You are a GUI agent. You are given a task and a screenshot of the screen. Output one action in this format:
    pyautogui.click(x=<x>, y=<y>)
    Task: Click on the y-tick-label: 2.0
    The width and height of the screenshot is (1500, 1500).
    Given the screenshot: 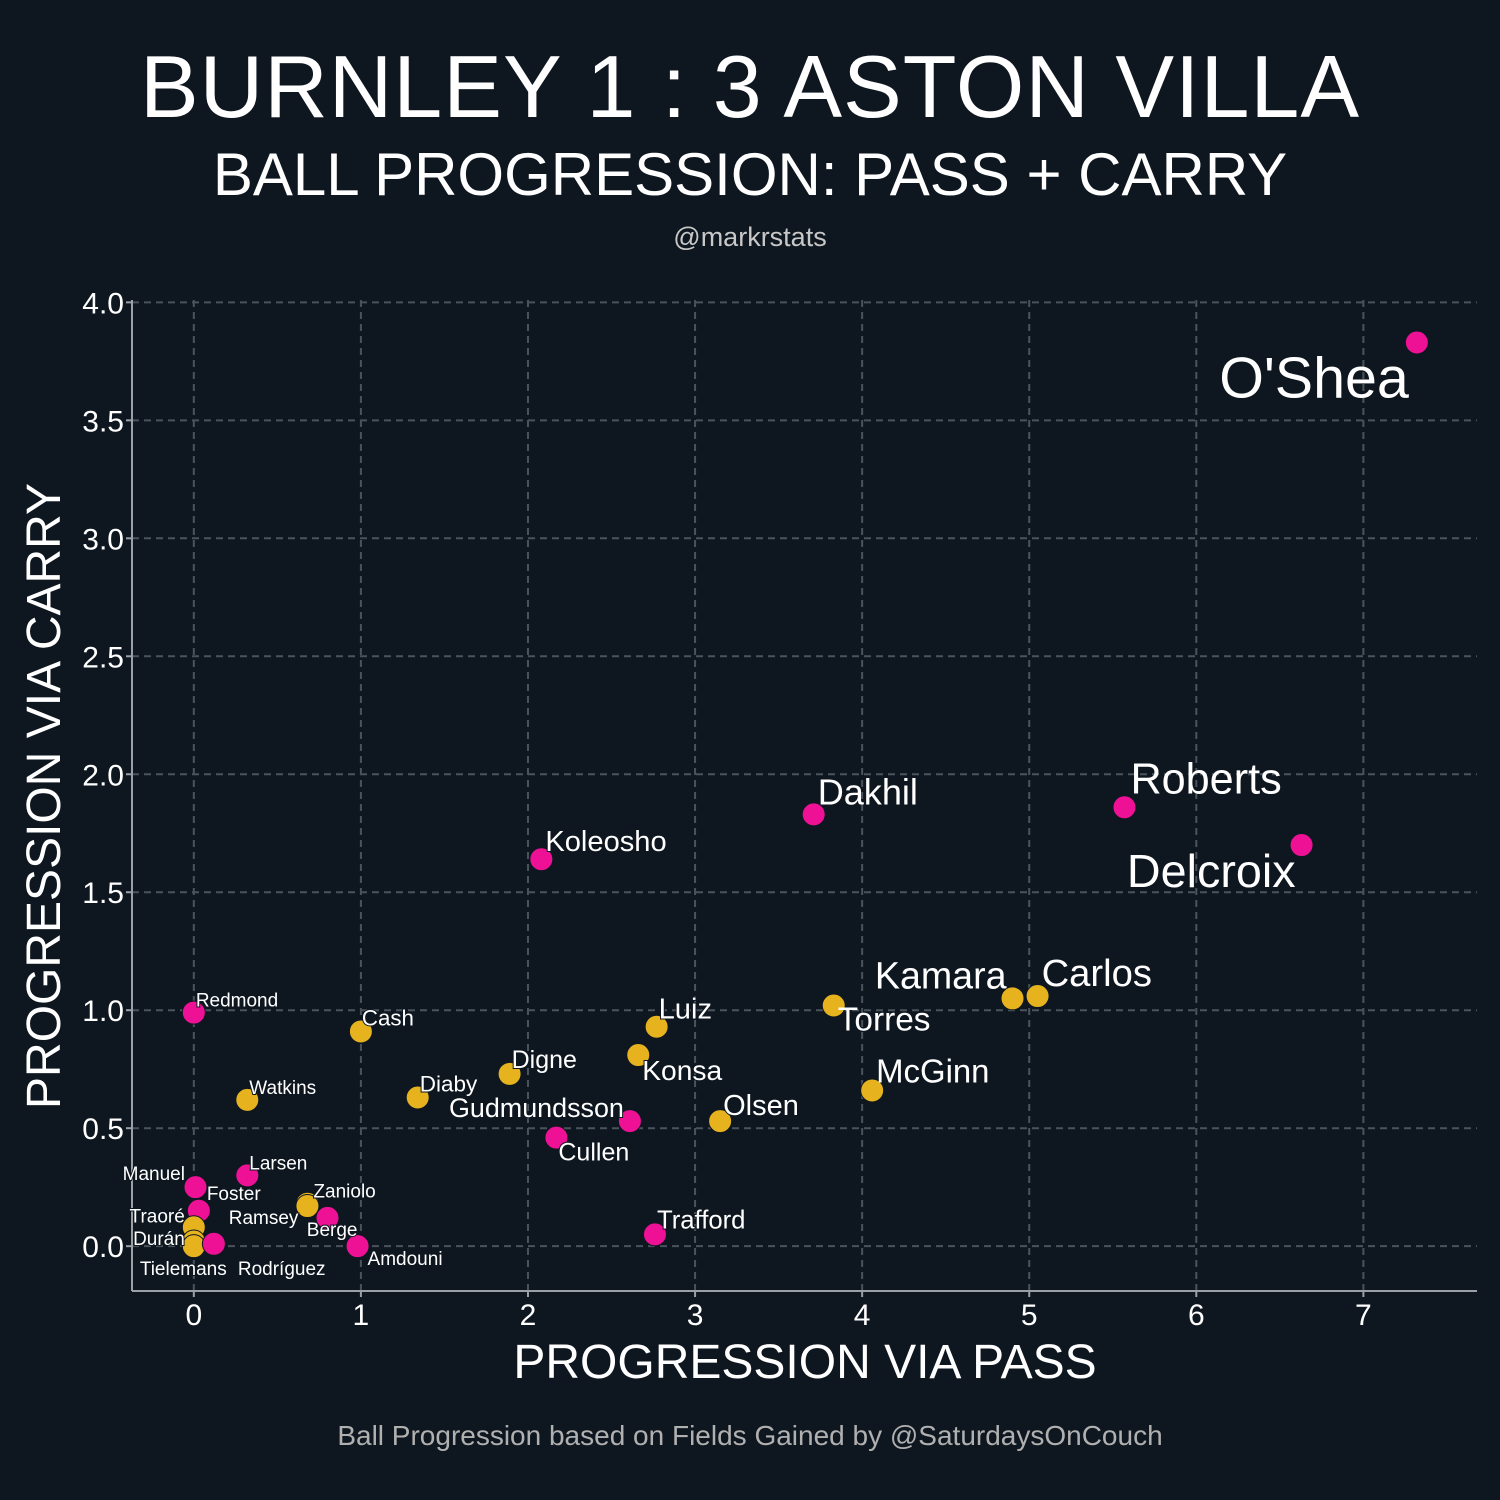 What is the action you would take?
    pyautogui.click(x=103, y=775)
    